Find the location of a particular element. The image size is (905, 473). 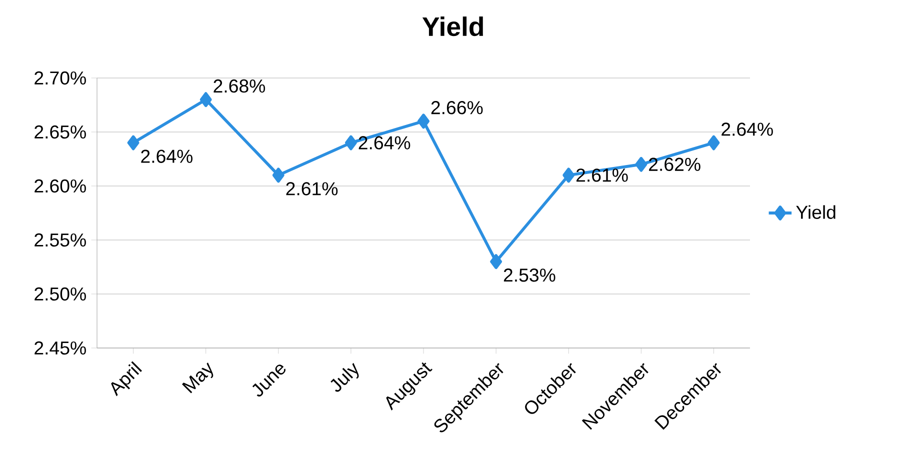

x-tick-label: July is located at coordinates (344, 377).